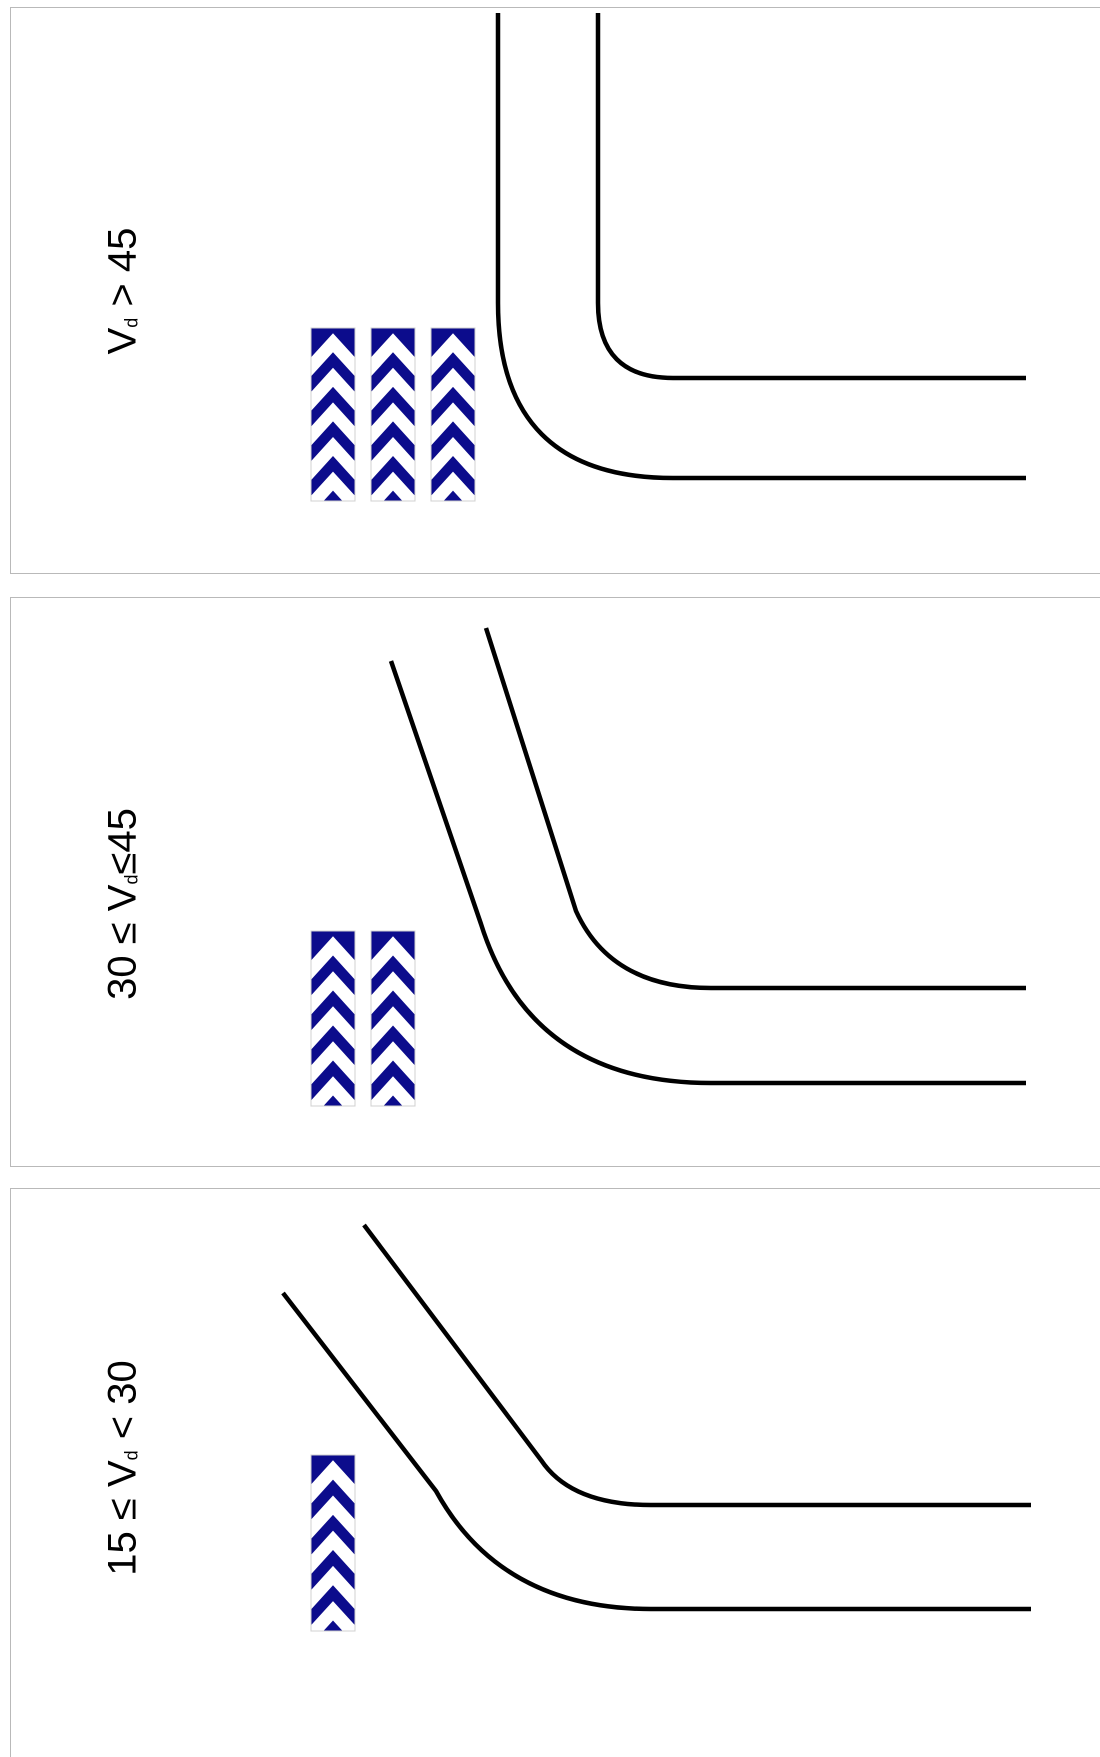 The image size is (1100, 1757). I want to click on speed-condition-label: 30 ≤ Vd≤45, so click(122, 904).